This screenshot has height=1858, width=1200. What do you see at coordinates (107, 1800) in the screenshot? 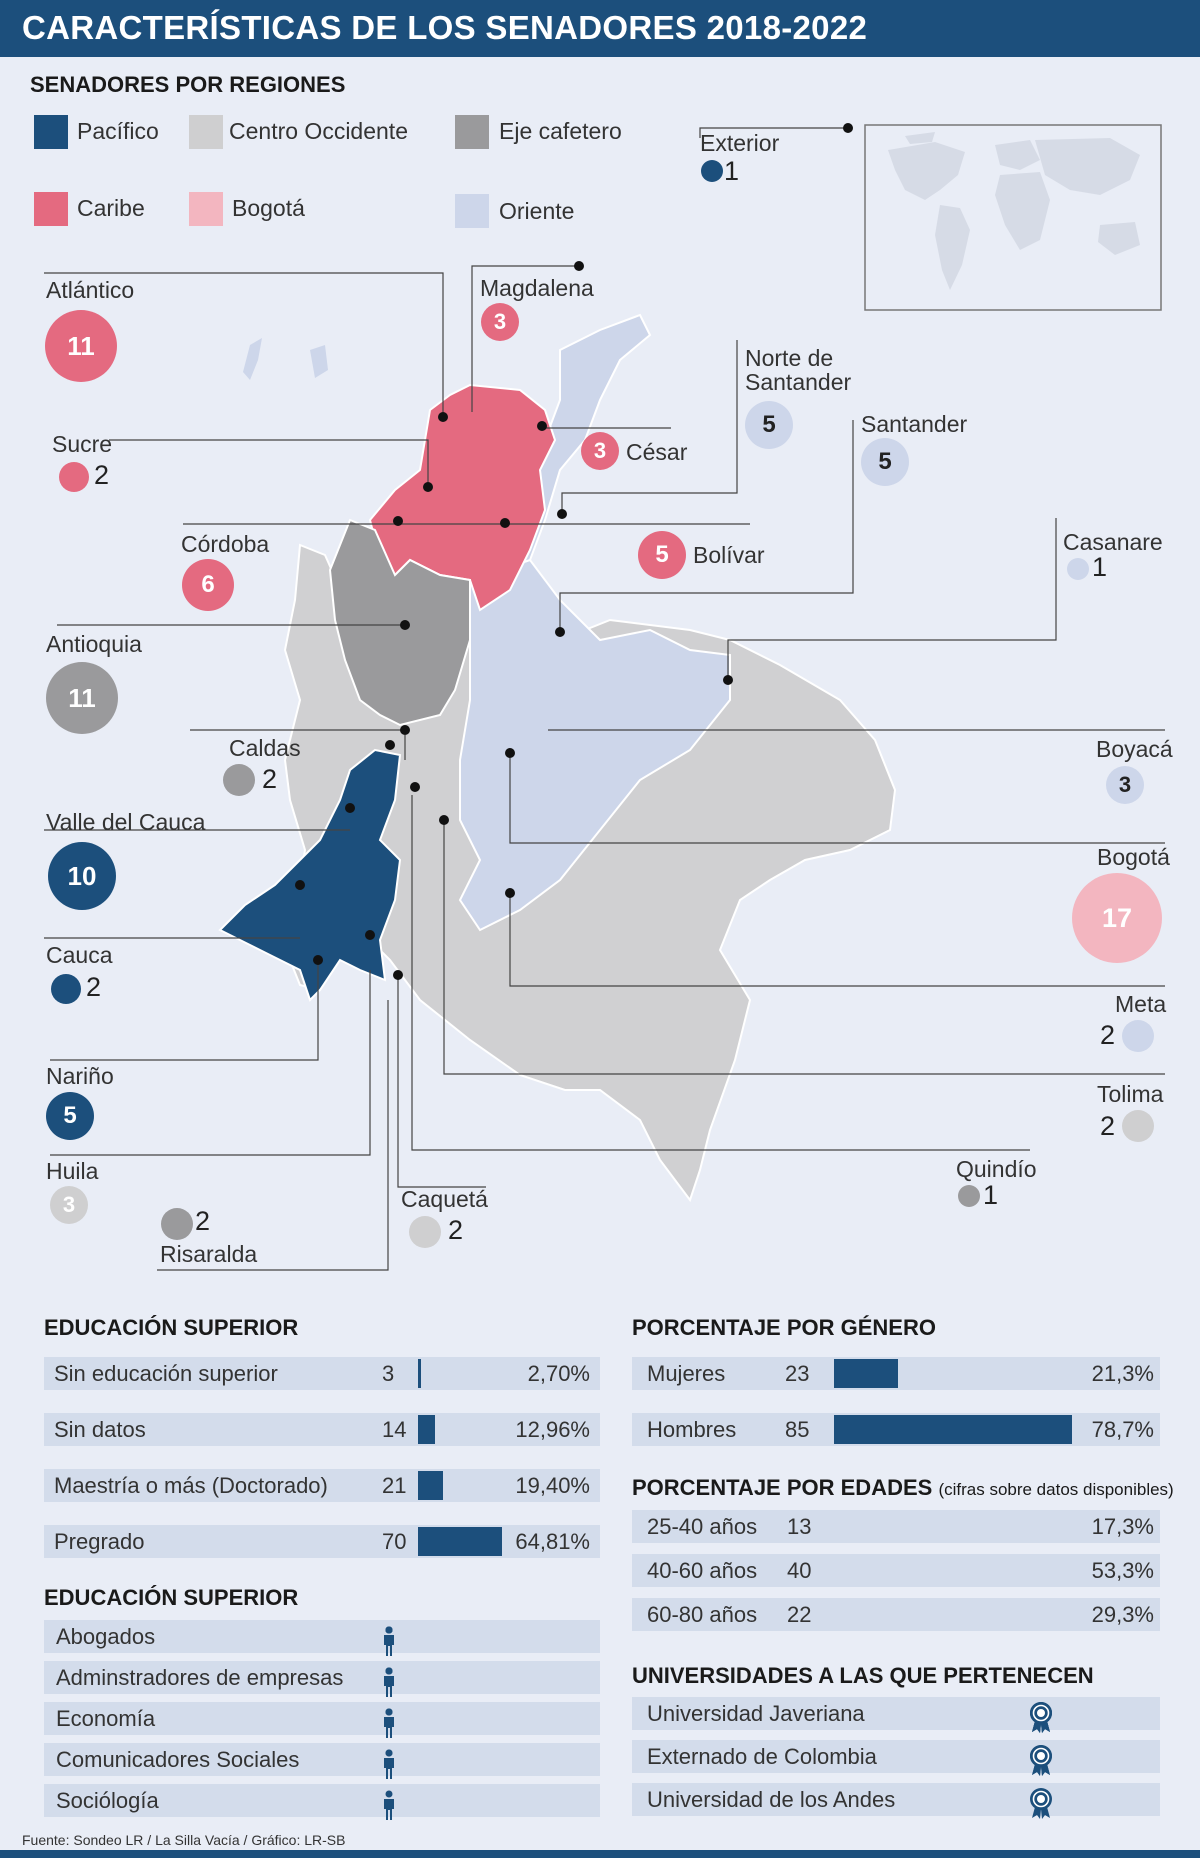
I see `profession-row-label: Sociólogía` at bounding box center [107, 1800].